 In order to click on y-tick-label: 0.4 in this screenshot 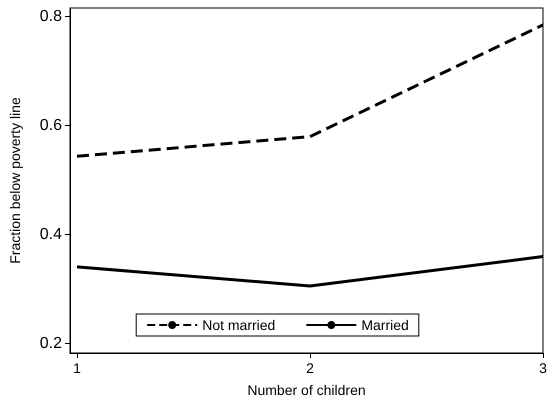, I will do `click(51, 235)`.